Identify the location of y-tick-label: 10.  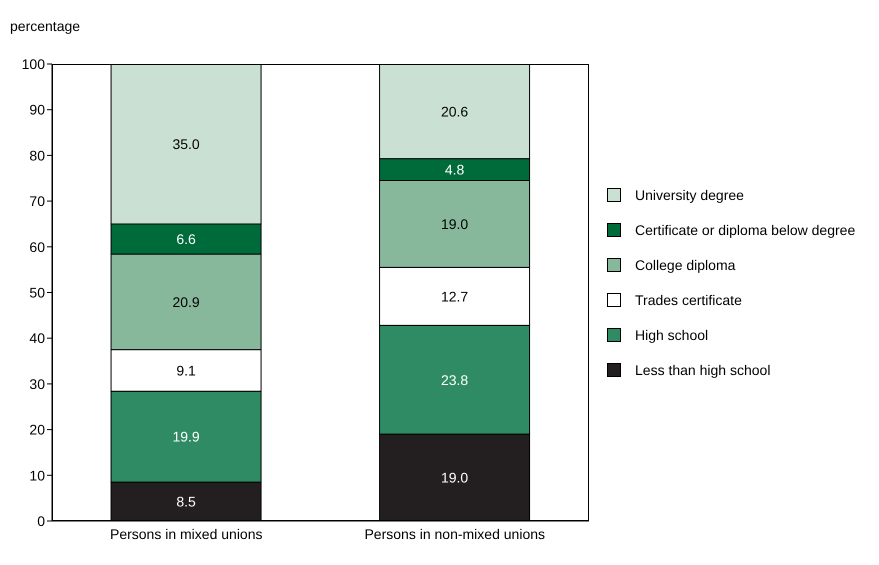
(37, 475).